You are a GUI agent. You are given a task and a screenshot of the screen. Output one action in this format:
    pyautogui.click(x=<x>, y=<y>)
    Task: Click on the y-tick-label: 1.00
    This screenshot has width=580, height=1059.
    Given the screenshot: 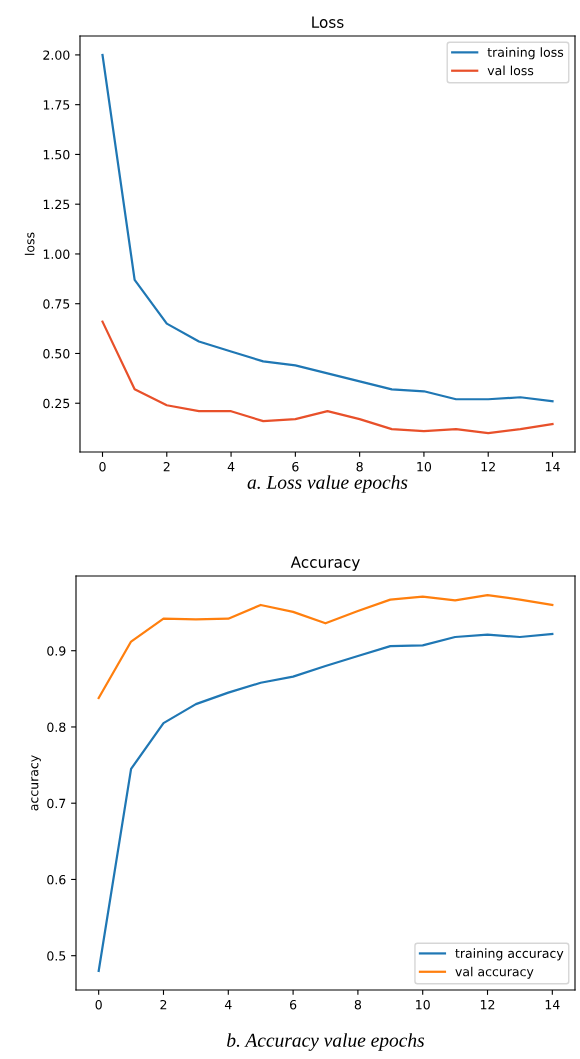 What is the action you would take?
    pyautogui.click(x=56, y=254)
    